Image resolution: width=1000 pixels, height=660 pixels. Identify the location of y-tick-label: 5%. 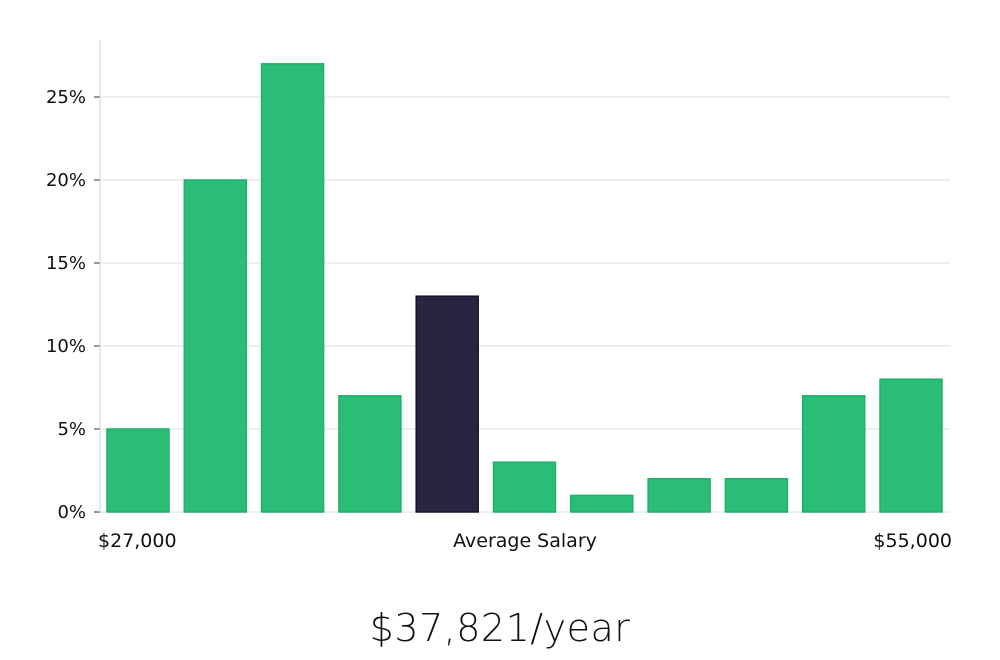
(71, 429).